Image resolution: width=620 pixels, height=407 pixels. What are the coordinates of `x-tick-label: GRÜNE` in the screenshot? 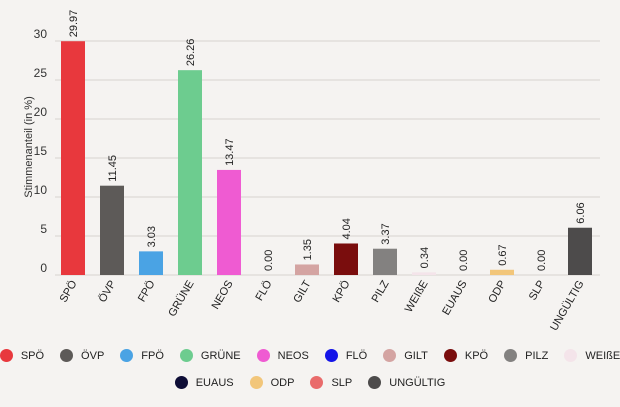 It's located at (181, 299).